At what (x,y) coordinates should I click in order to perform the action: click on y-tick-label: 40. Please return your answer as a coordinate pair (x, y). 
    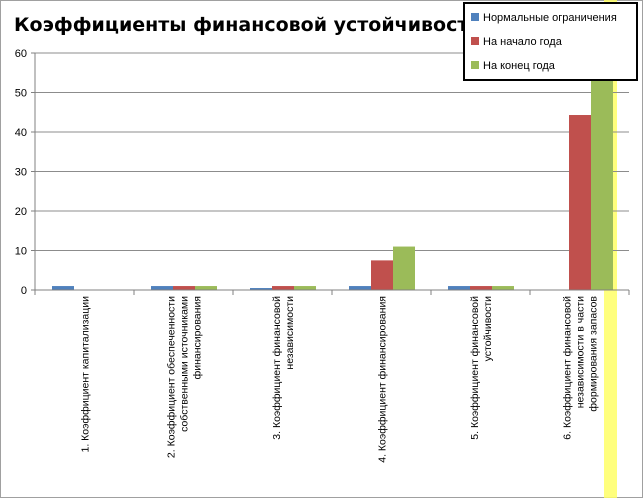
    Looking at the image, I should click on (21, 133).